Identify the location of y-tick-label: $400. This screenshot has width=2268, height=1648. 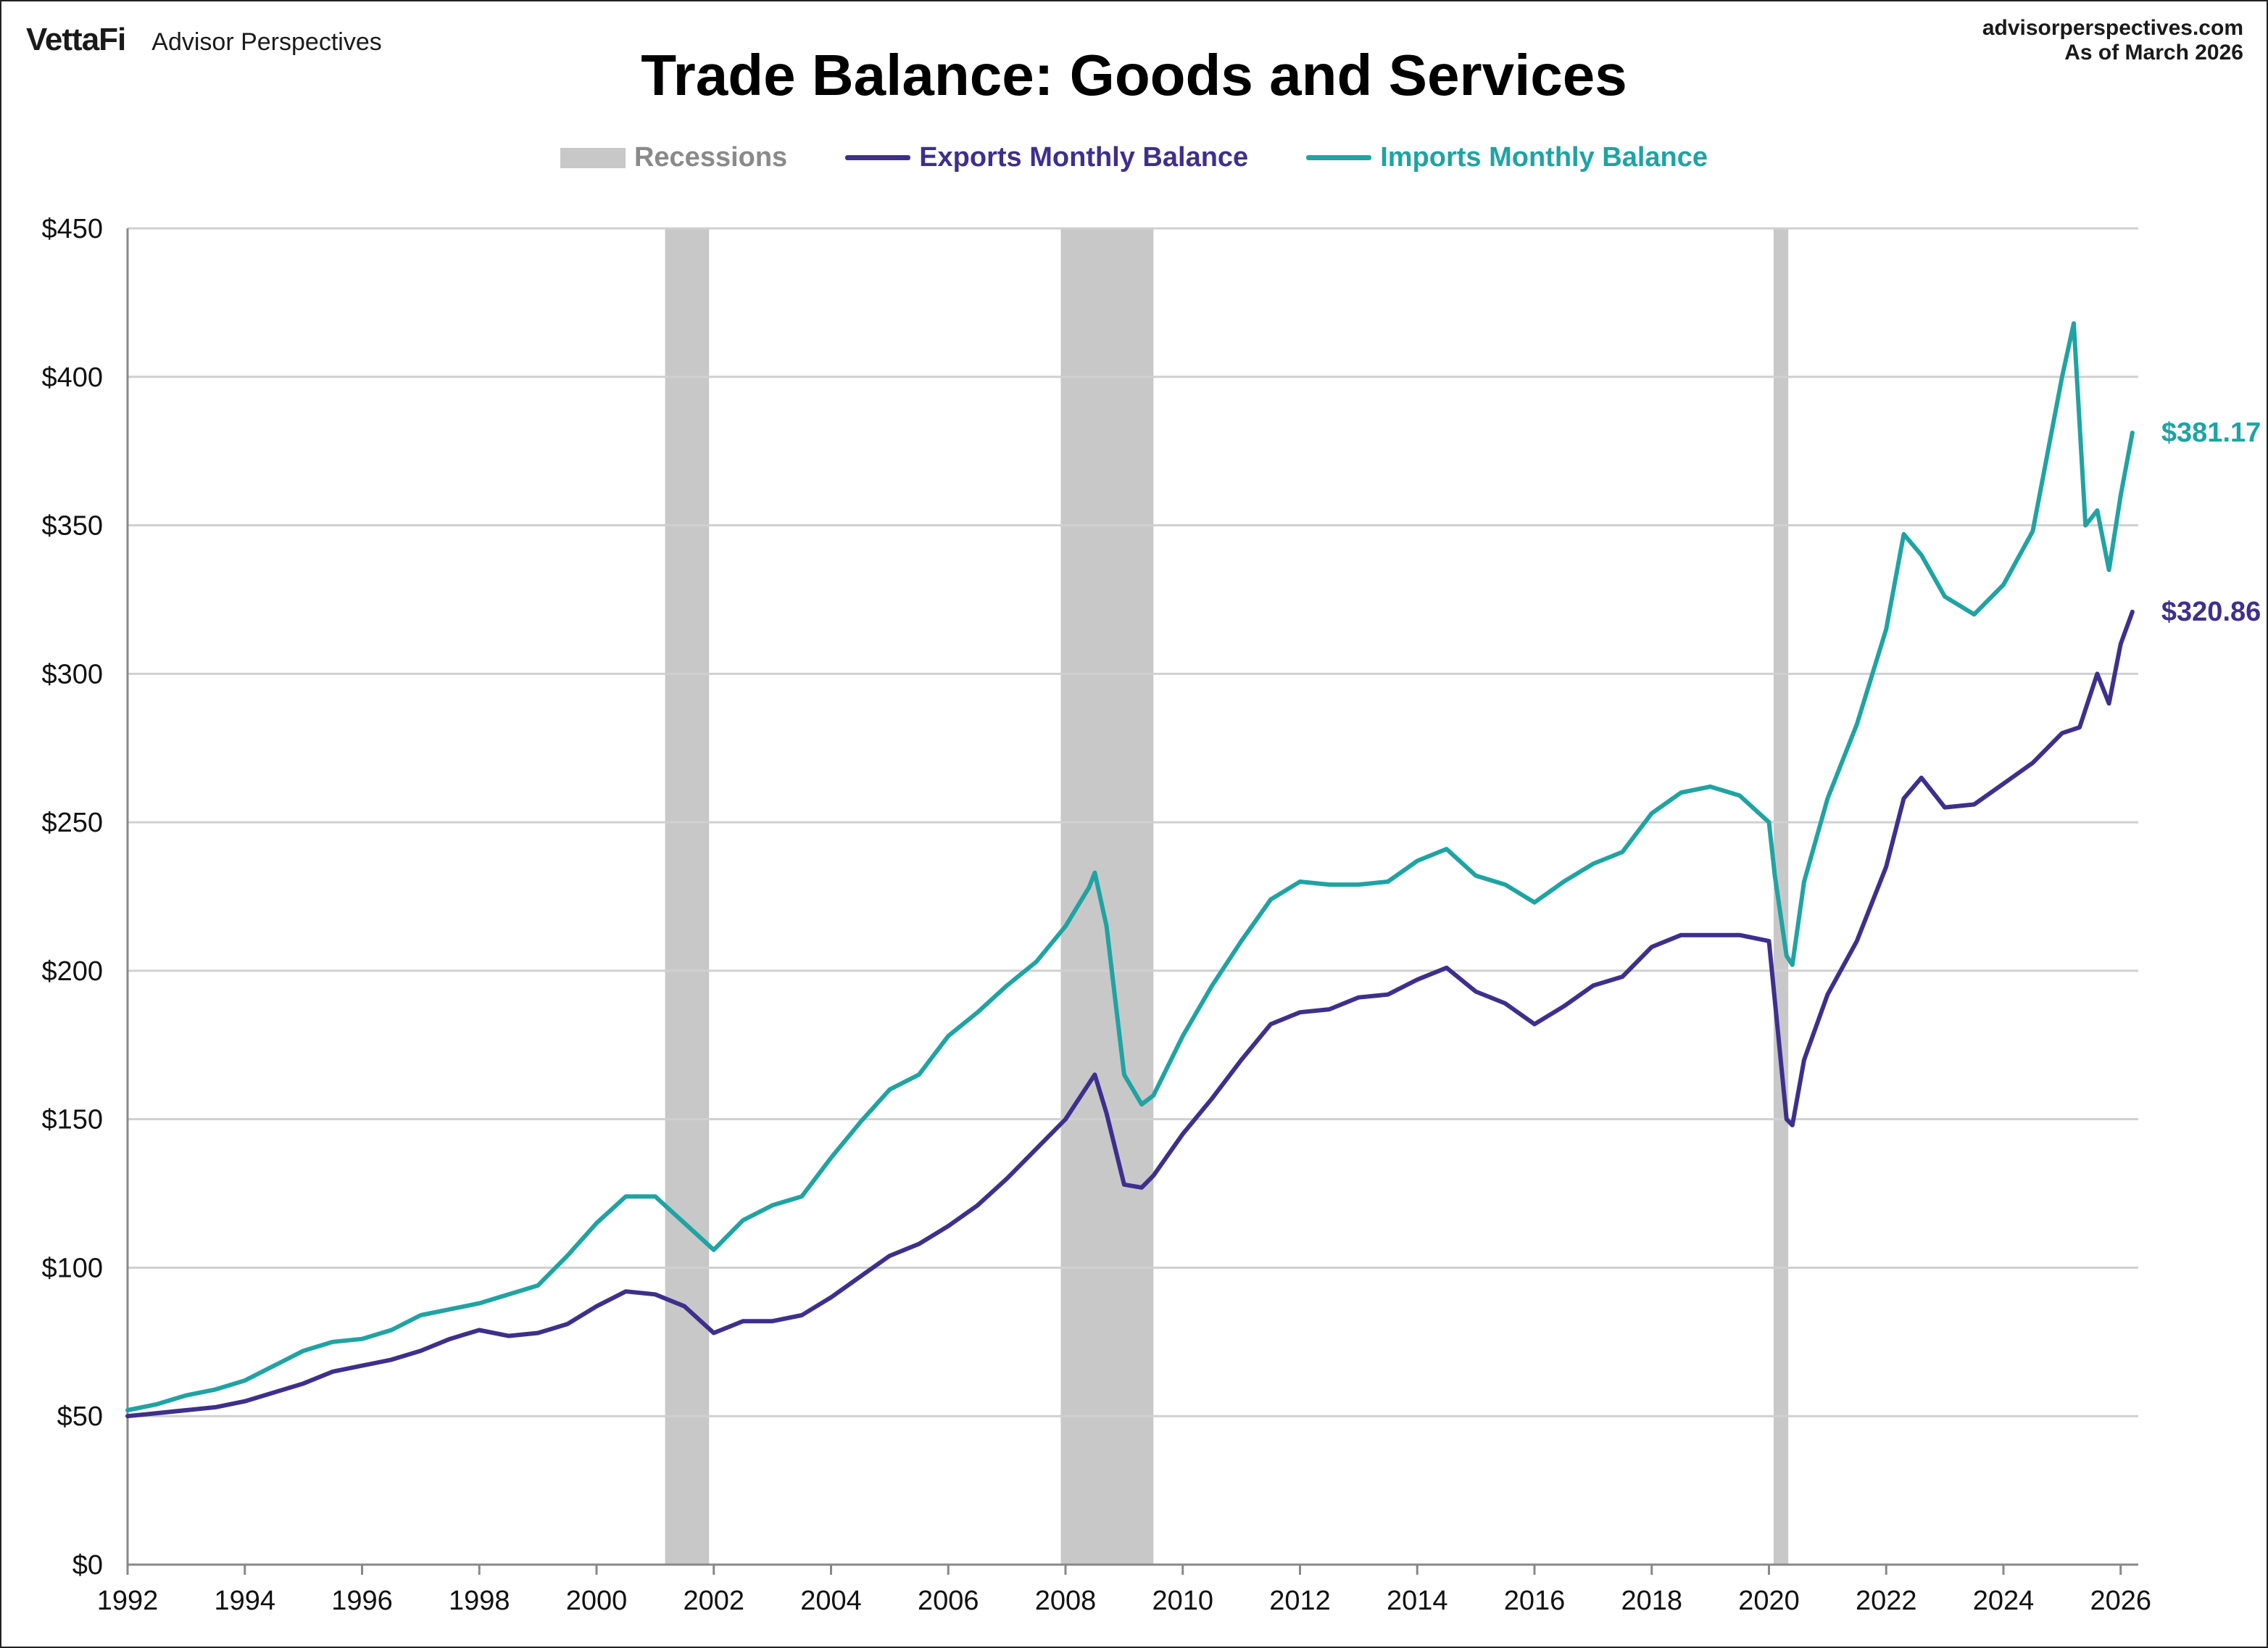
(72, 378).